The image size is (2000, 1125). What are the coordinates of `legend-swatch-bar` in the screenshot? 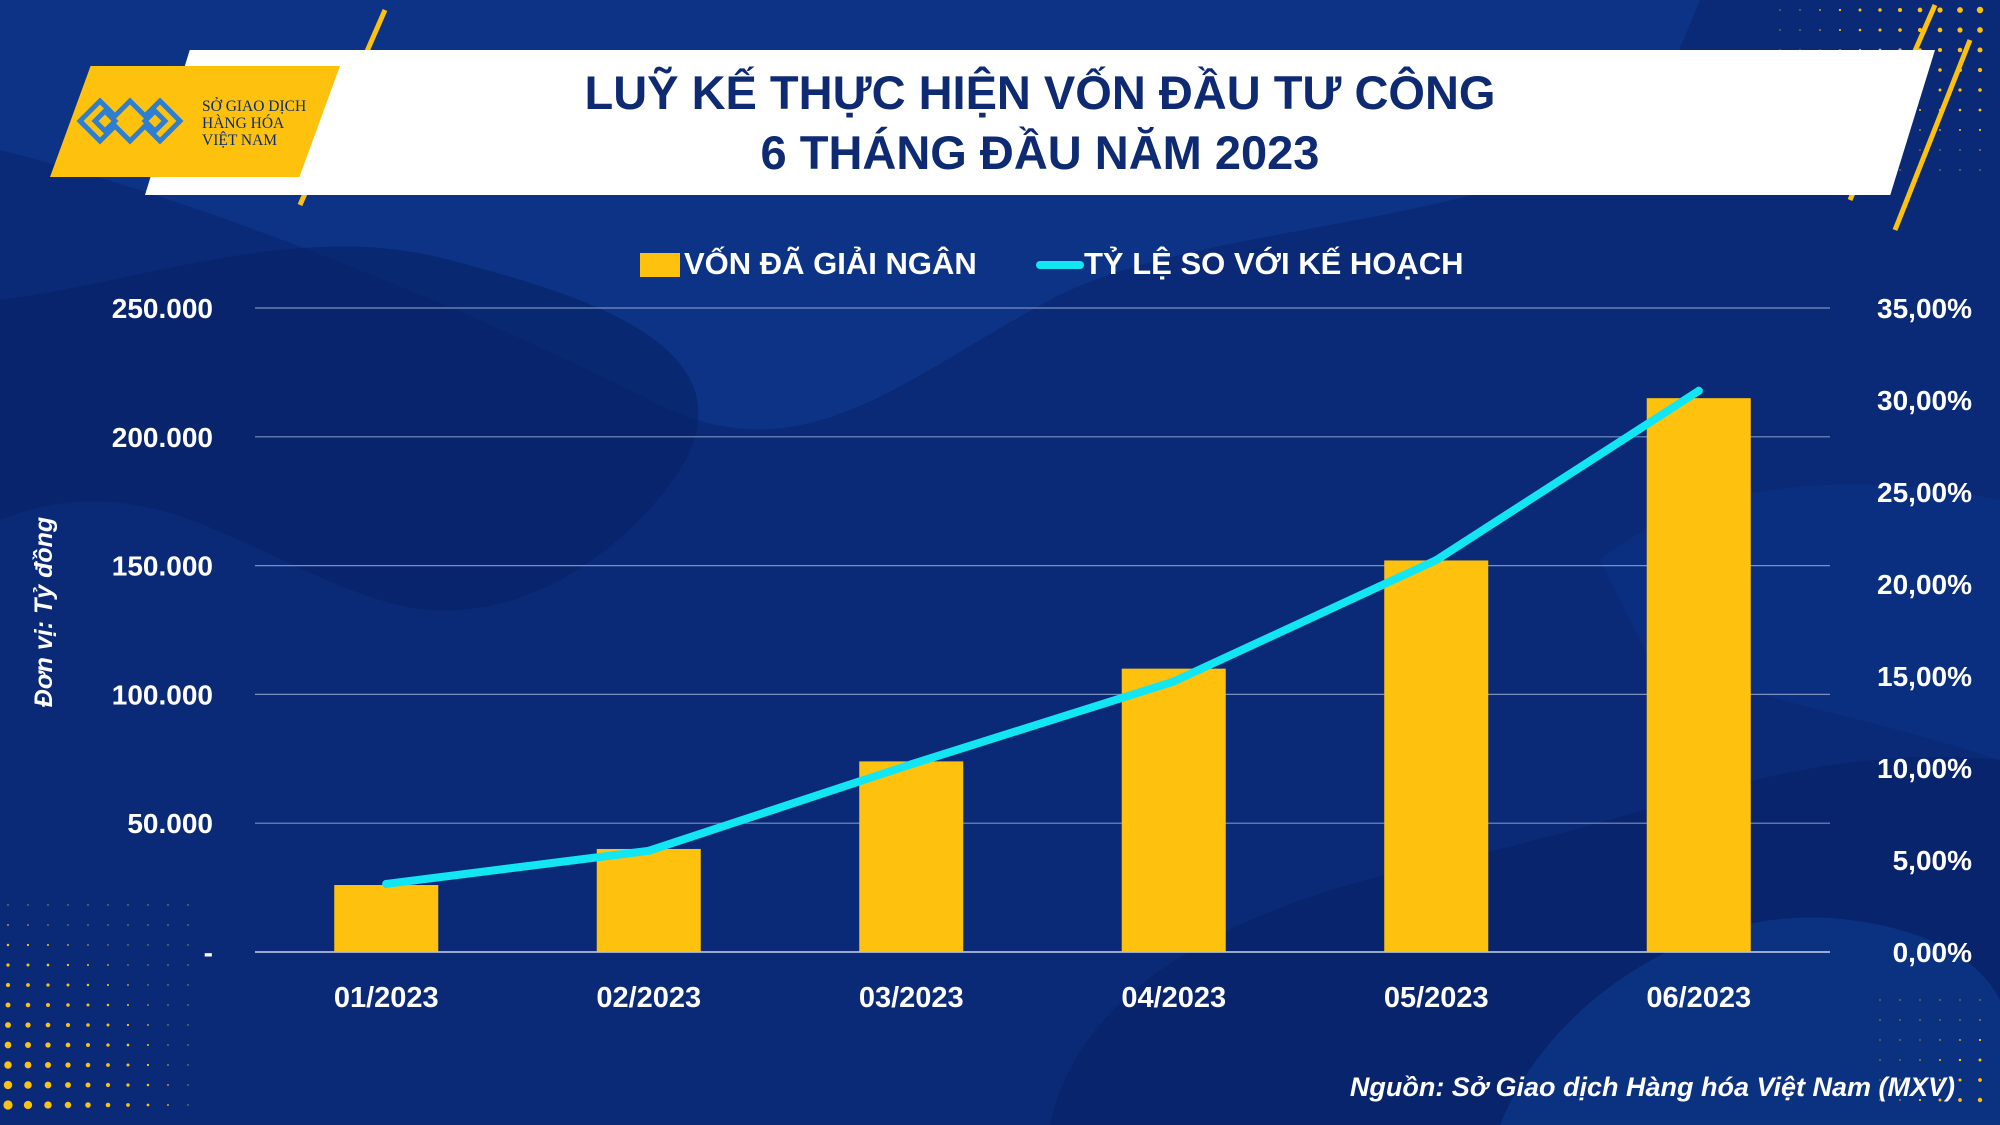 It's located at (660, 265).